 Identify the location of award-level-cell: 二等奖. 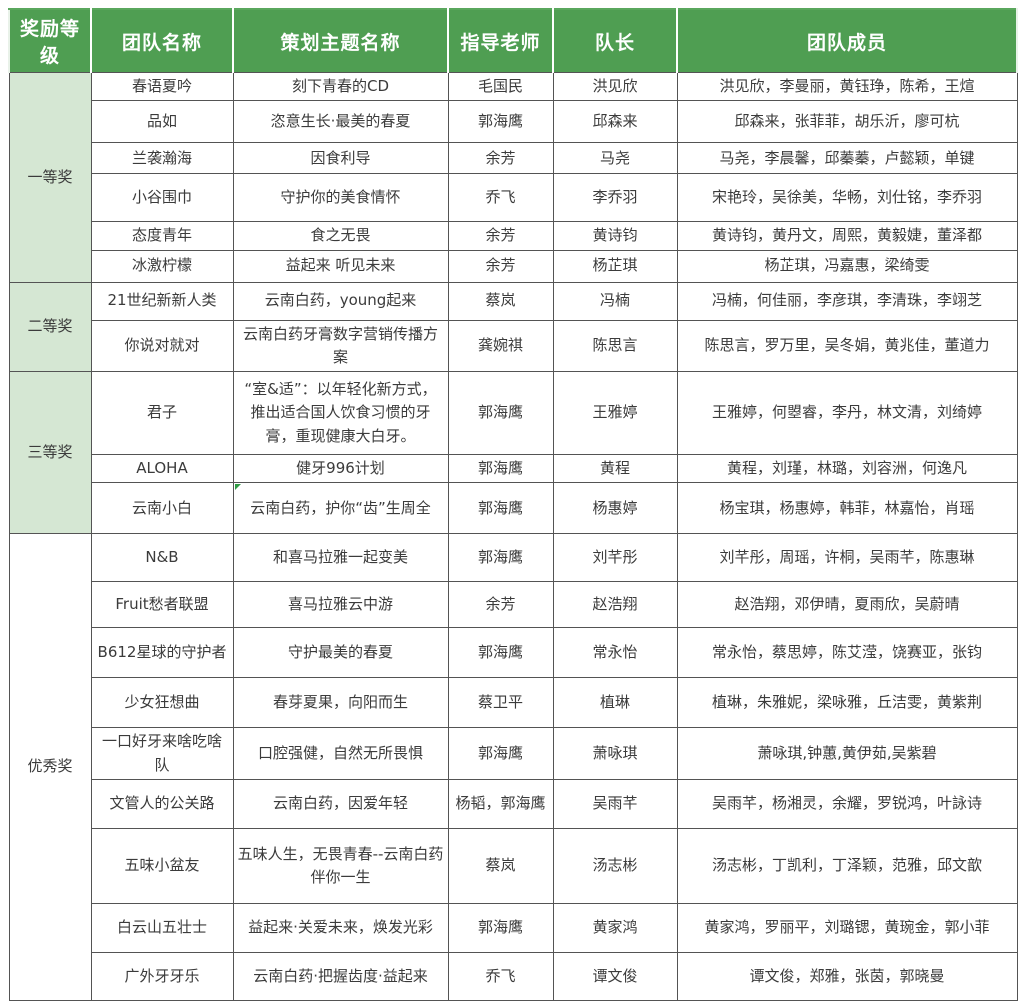
(50, 326).